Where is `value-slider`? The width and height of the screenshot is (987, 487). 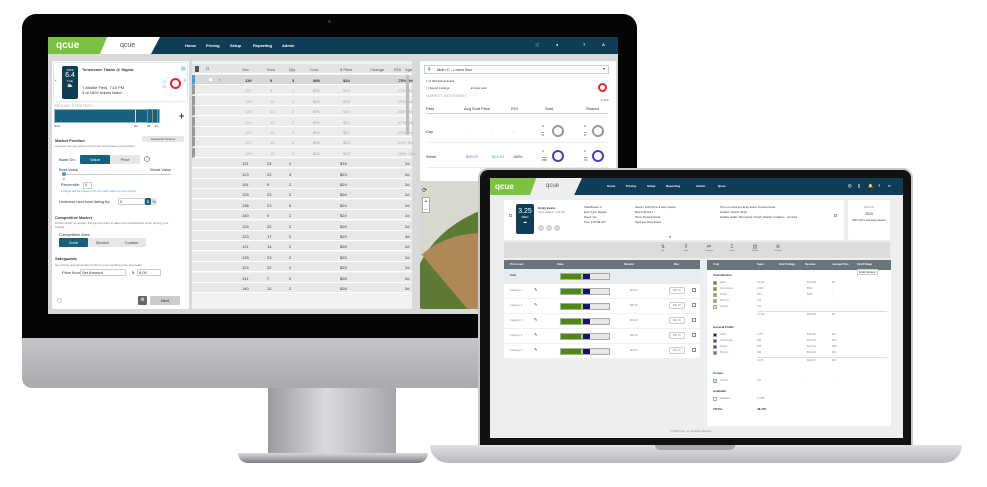
value-slider is located at coordinates (117, 174).